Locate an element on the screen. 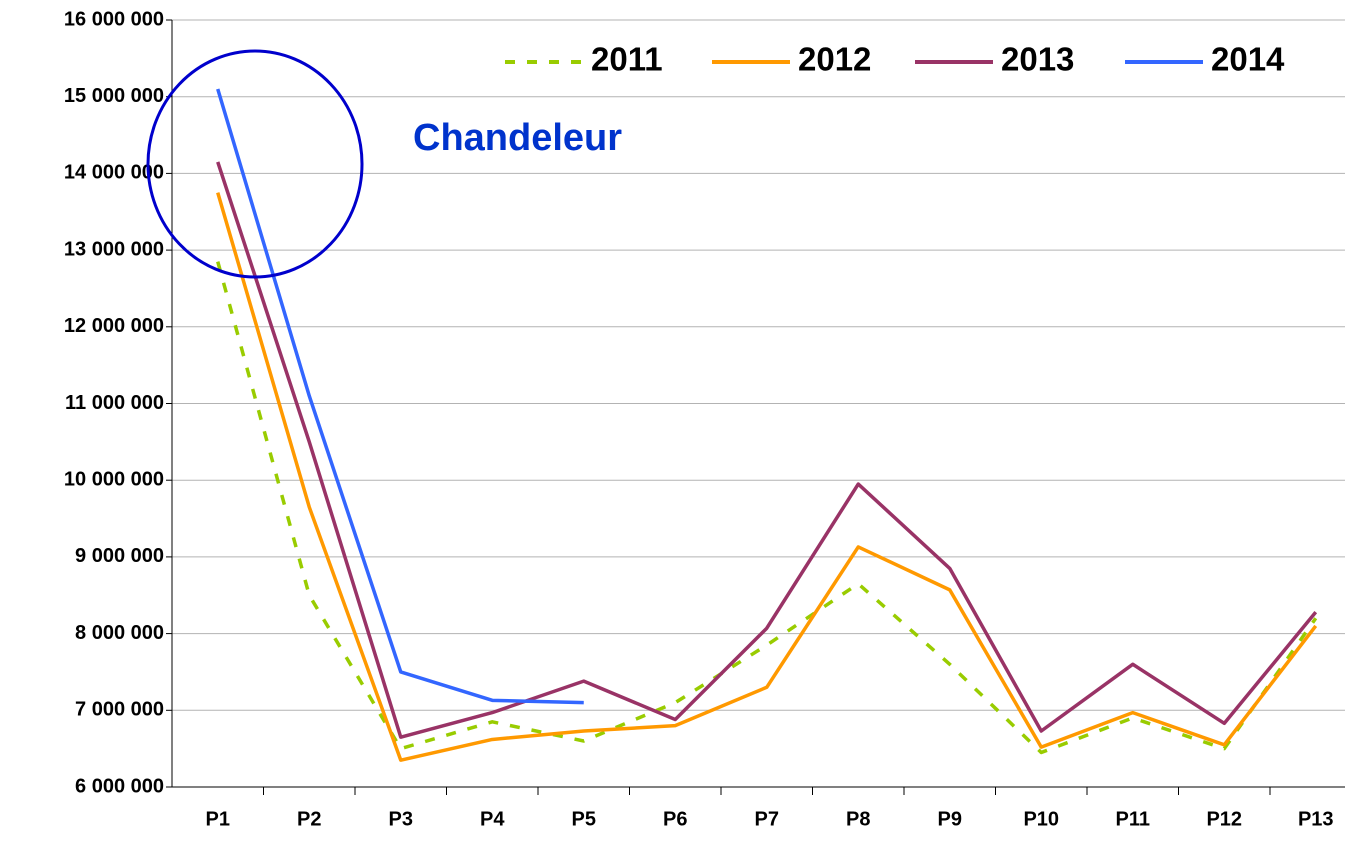 The image size is (1345, 843). x-tick-label: P1 is located at coordinates (218, 819).